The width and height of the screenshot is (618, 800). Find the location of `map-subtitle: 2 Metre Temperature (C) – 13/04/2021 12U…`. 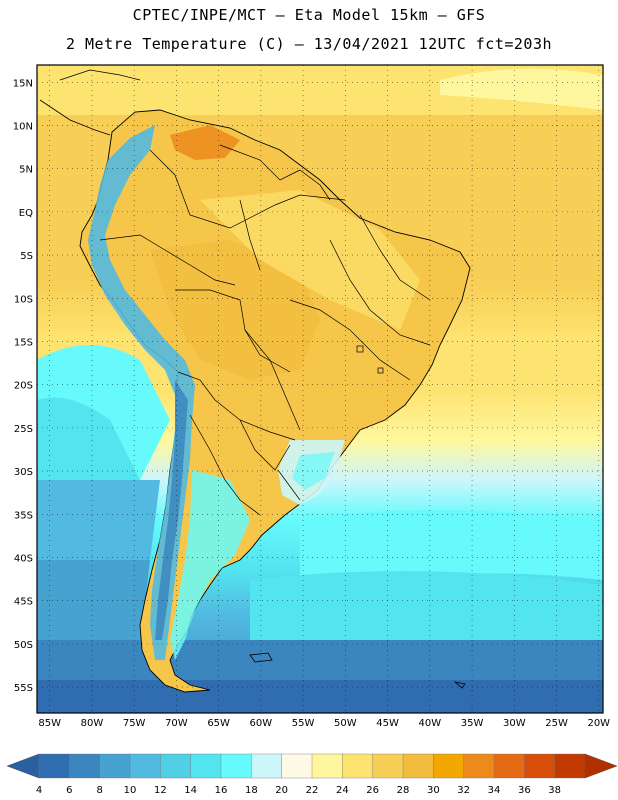

map-subtitle: 2 Metre Temperature (C) – 13/04/2021 12U… is located at coordinates (309, 44).